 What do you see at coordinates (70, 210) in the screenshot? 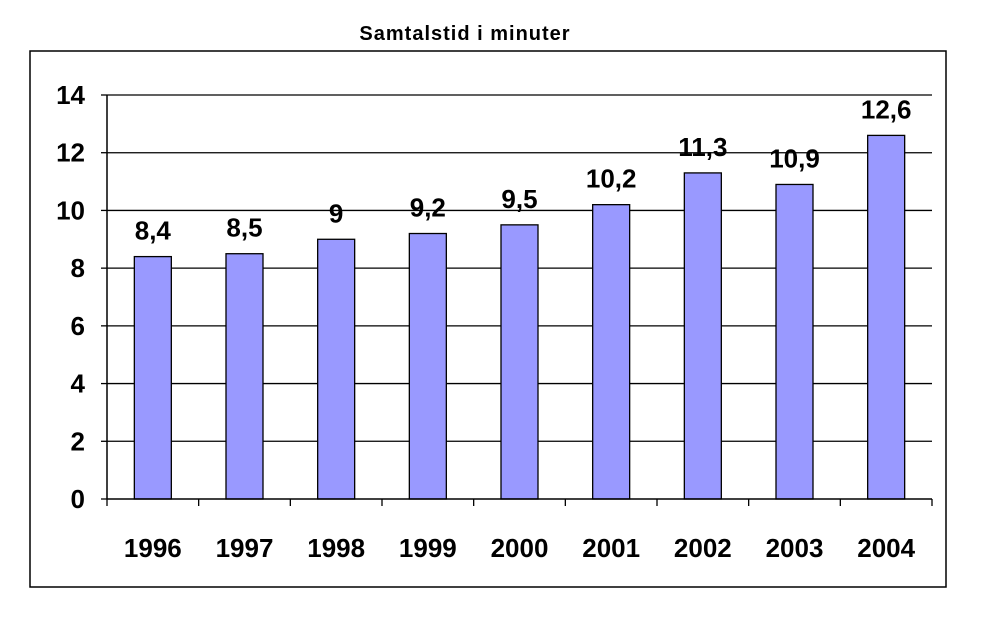
I see `y-tick-label: 10` at bounding box center [70, 210].